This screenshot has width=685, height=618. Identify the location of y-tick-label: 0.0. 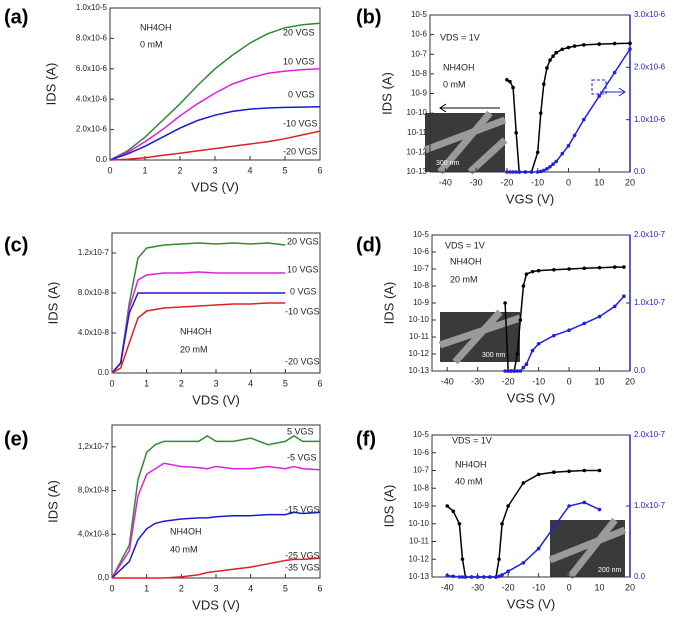
(102, 159).